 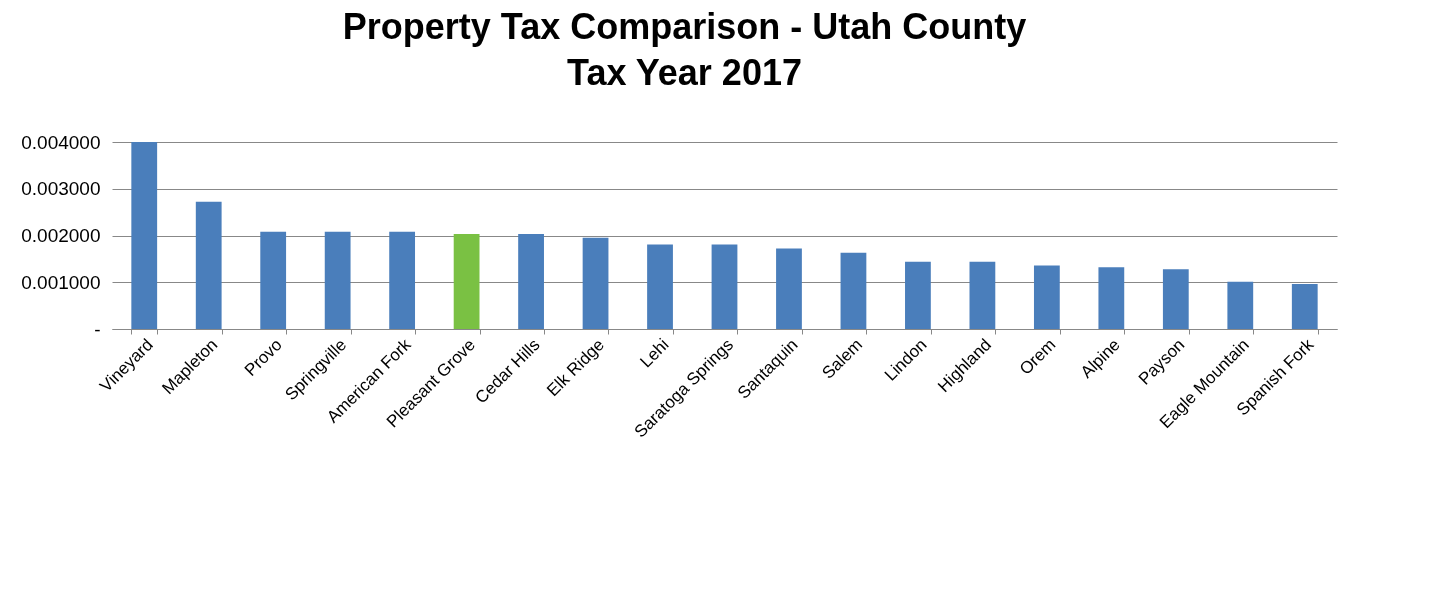 I want to click on chart-title: Property Tax Comparison - Utah County, so click(x=684, y=26).